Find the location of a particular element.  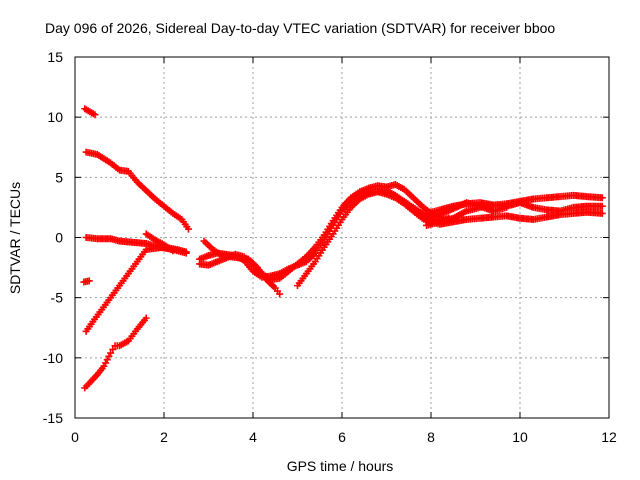

series-track-n is located at coordinates (514, 218).